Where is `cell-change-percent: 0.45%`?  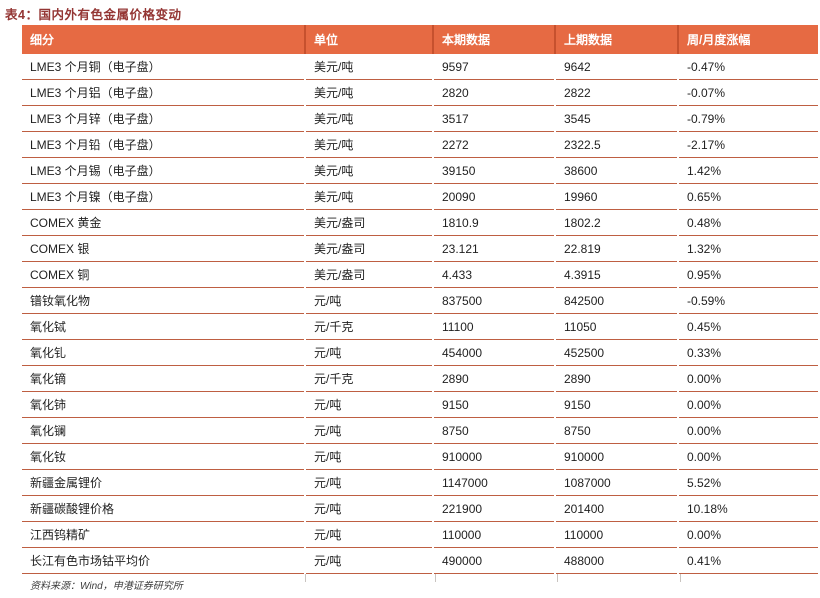
cell-change-percent: 0.45% is located at coordinates (748, 326).